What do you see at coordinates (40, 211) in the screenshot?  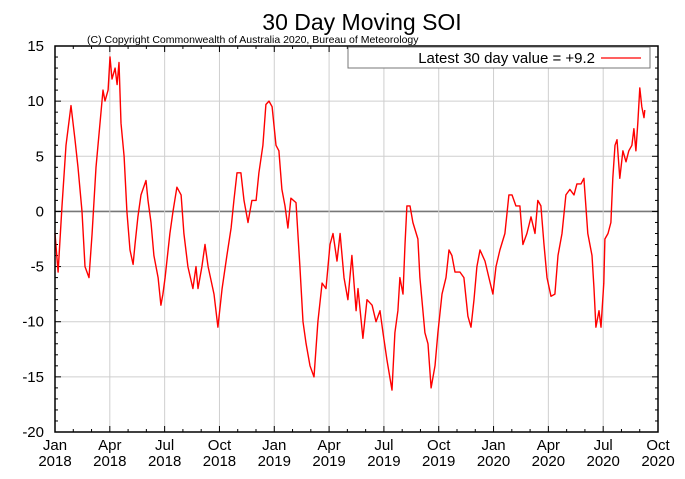 I see `y-tick-label: 0` at bounding box center [40, 211].